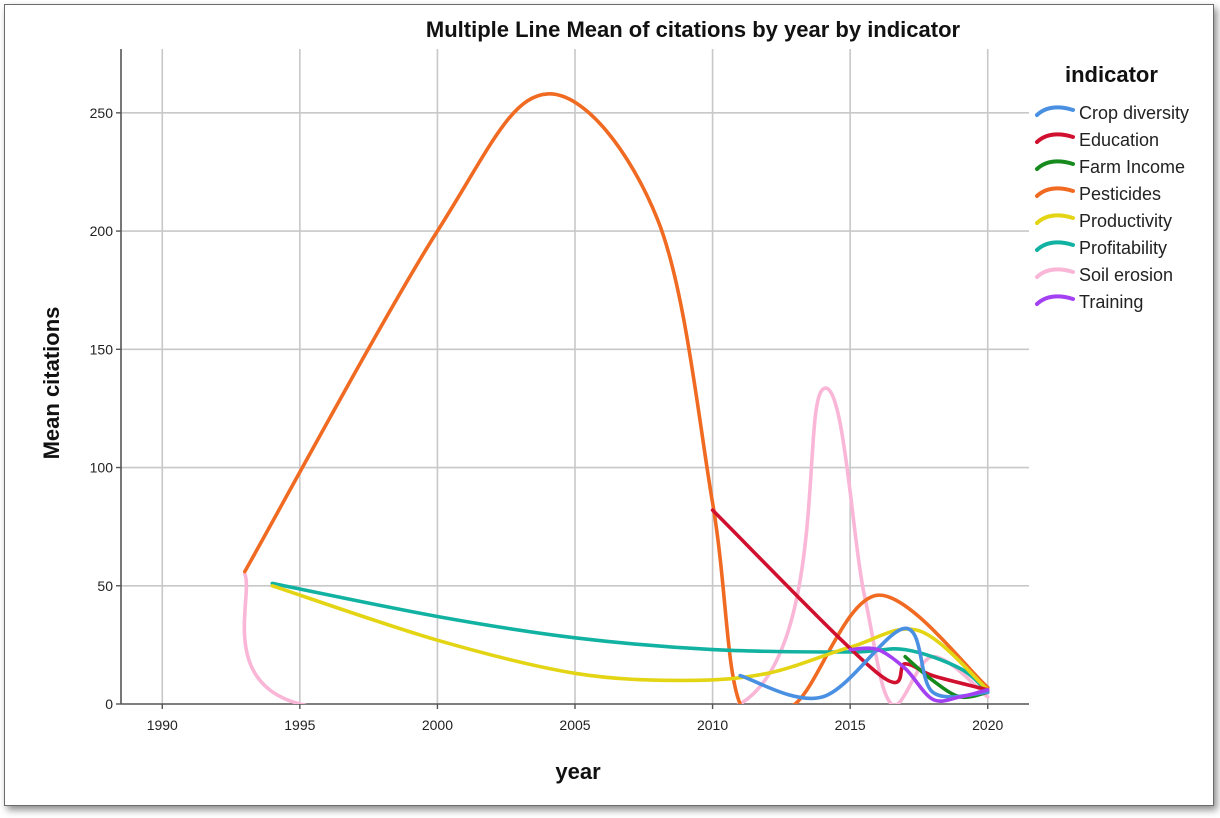 This screenshot has width=1220, height=818. I want to click on legend-label-farm-income: Farm Income, so click(1132, 167).